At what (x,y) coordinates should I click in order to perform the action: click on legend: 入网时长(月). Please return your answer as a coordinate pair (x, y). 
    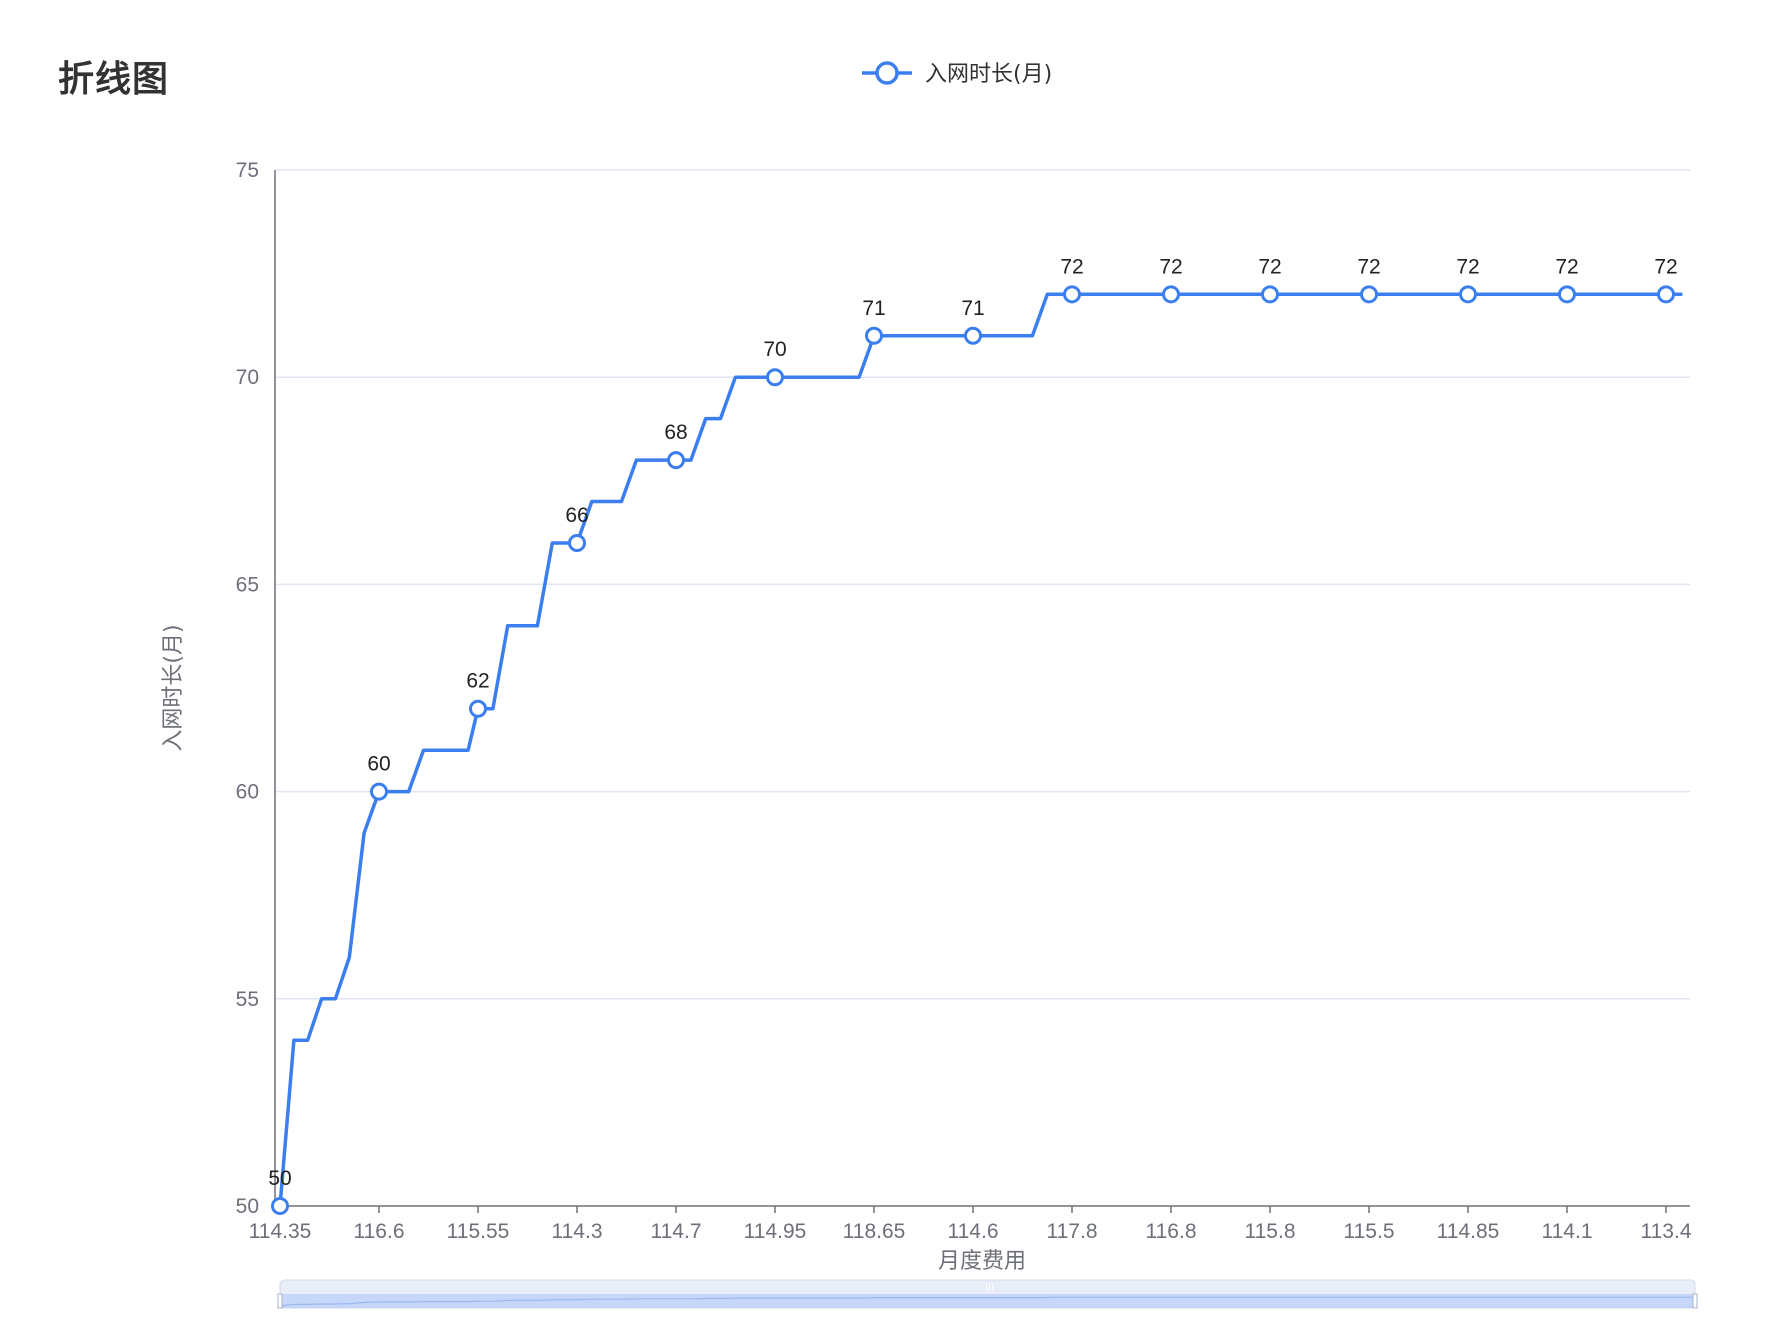
    Looking at the image, I should click on (957, 74).